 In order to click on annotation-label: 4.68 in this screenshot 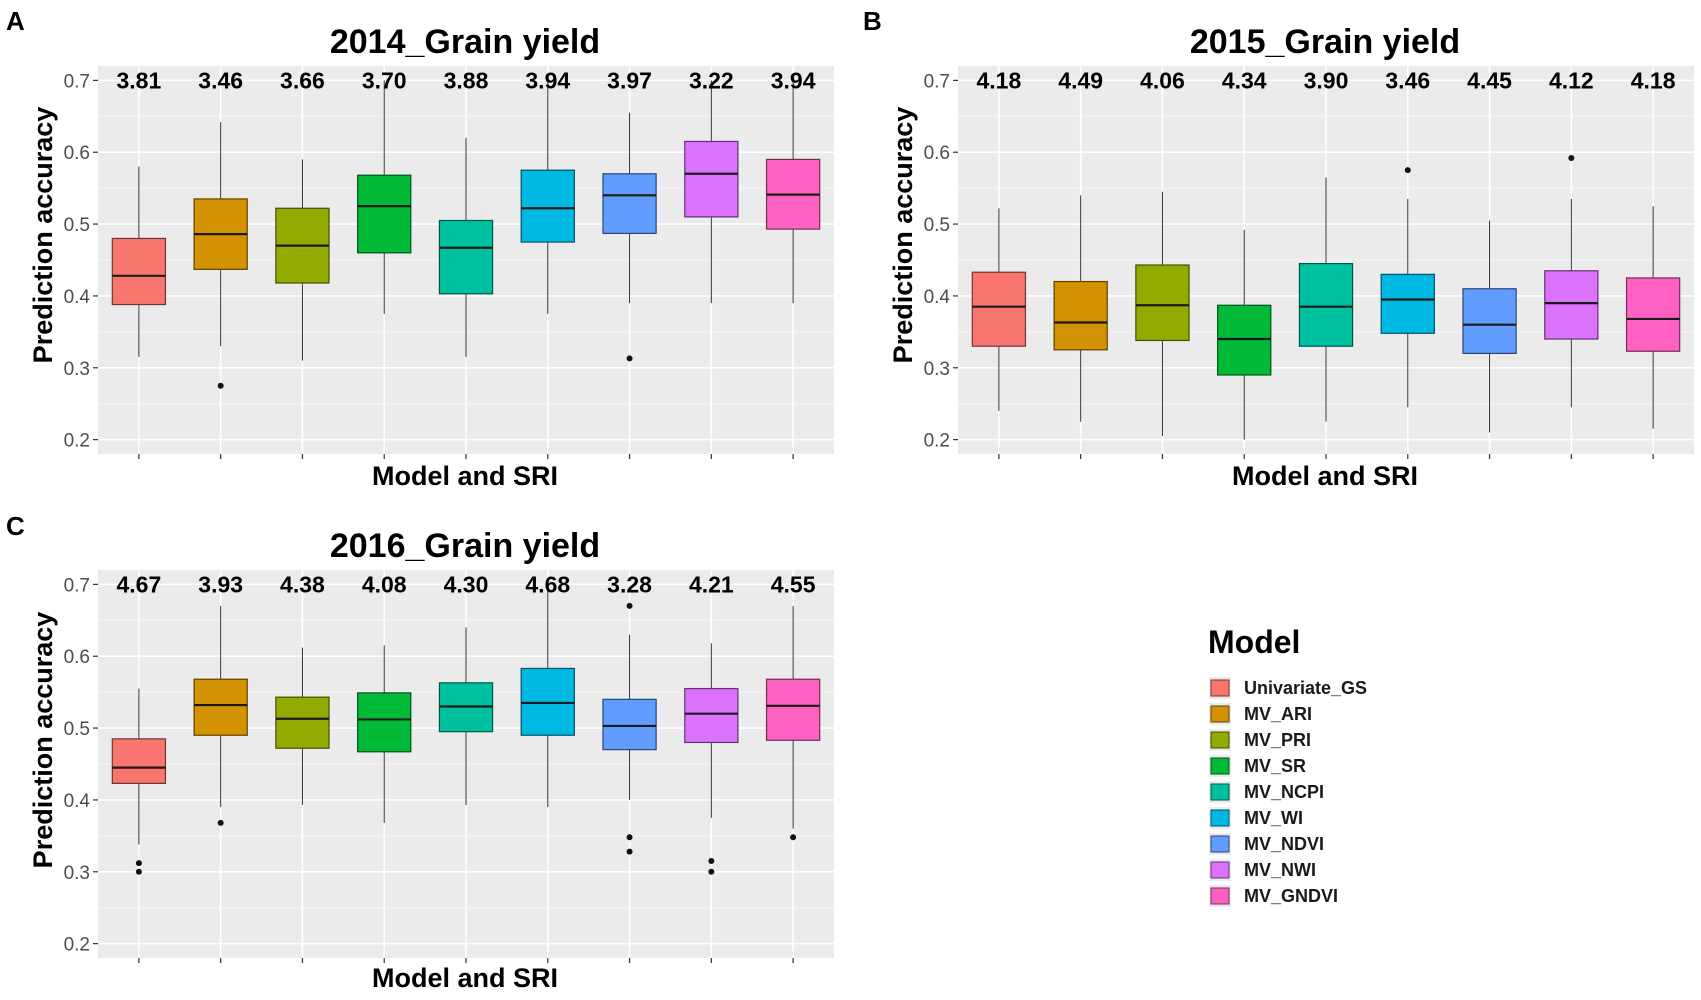, I will do `click(547, 584)`.